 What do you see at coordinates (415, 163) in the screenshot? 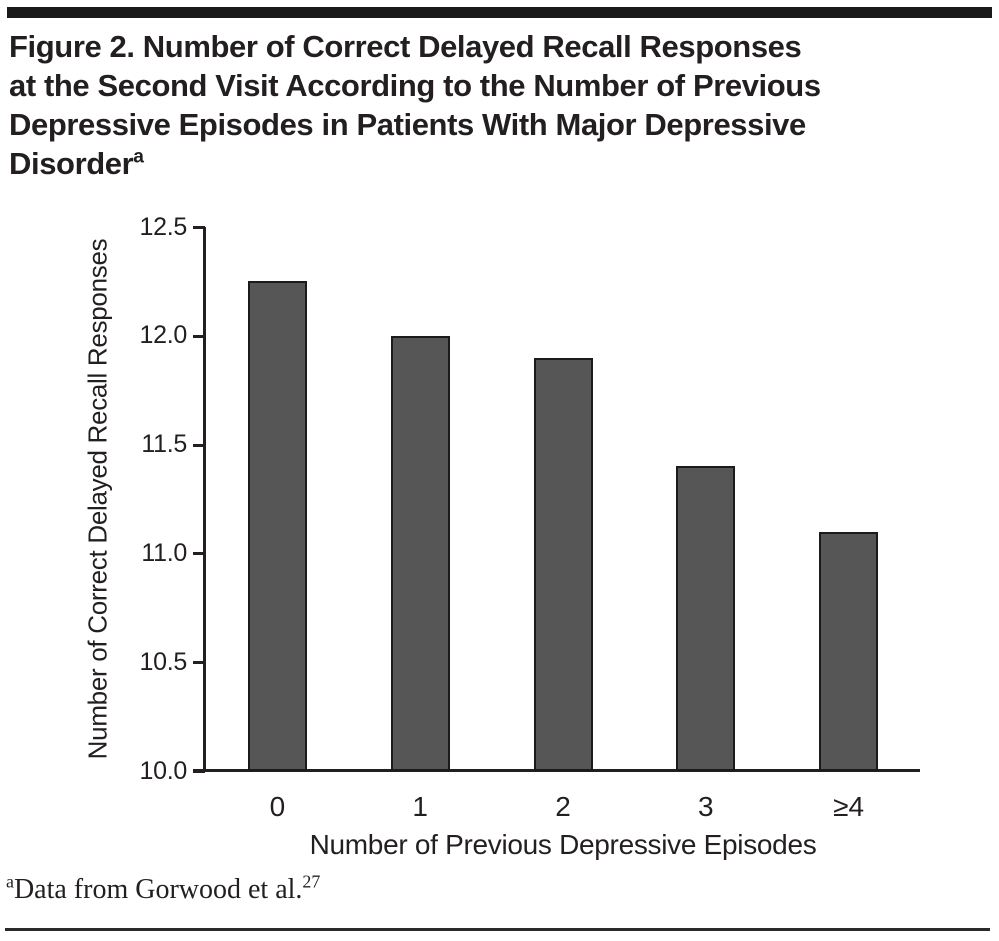
I see `figure-title-line-4: Disordera` at bounding box center [415, 163].